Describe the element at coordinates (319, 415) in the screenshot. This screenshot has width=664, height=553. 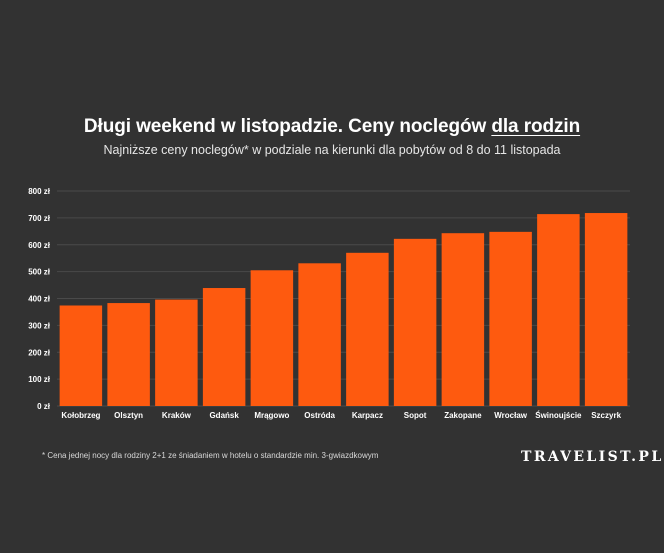
I see `x-tick-label: Ostróda` at that location.